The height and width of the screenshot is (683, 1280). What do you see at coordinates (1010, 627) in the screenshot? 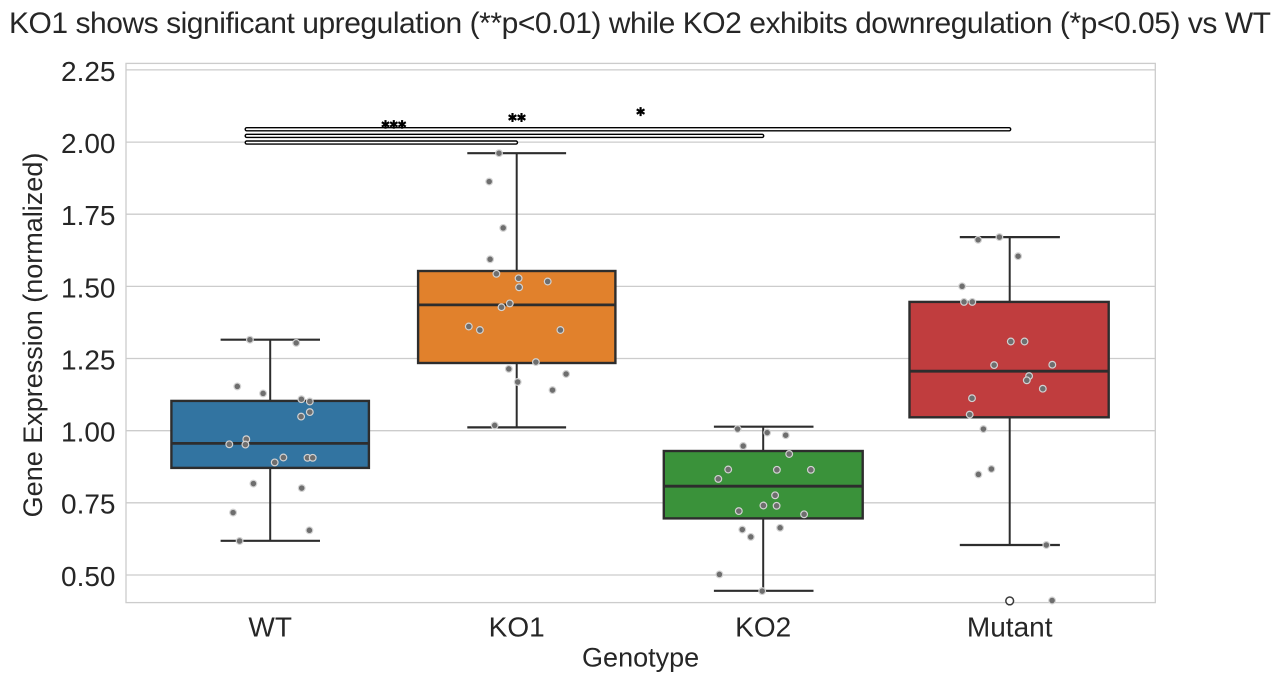
I see `svg-text: Mutant` at bounding box center [1010, 627].